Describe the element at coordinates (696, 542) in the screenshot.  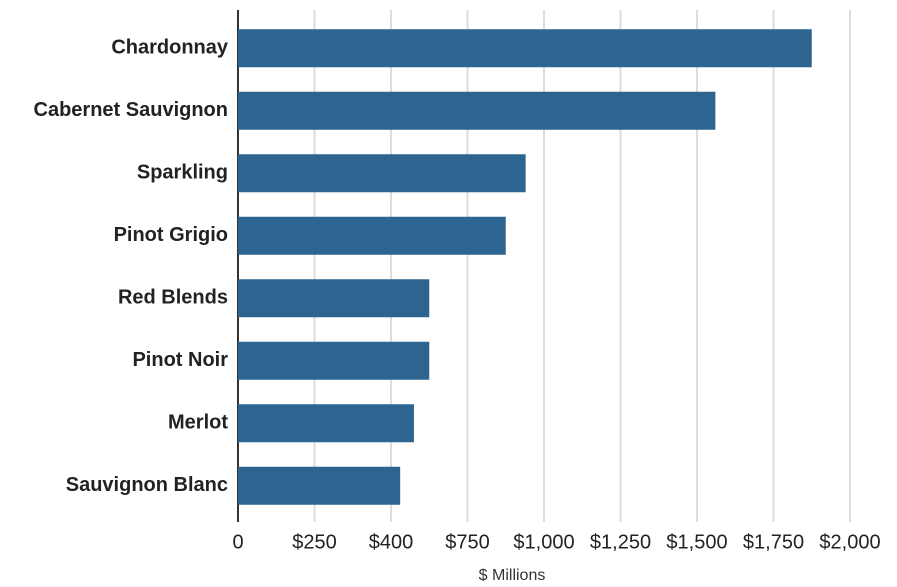
I see `x-tick-label: $1,500` at that location.